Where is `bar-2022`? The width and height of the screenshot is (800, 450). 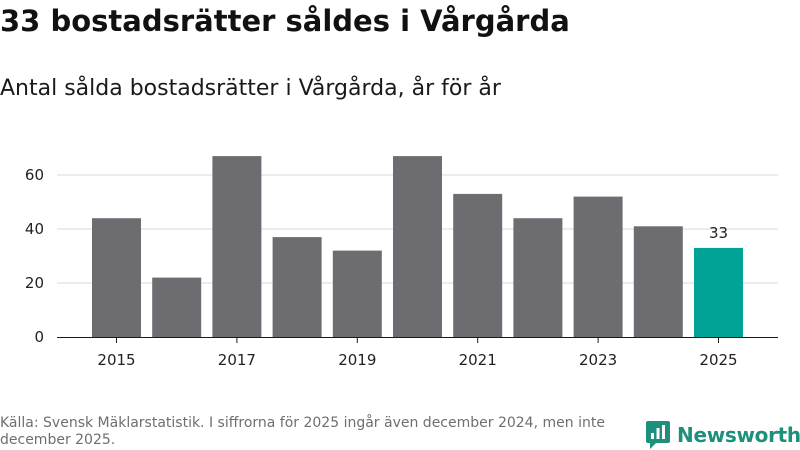 bar-2022 is located at coordinates (538, 277).